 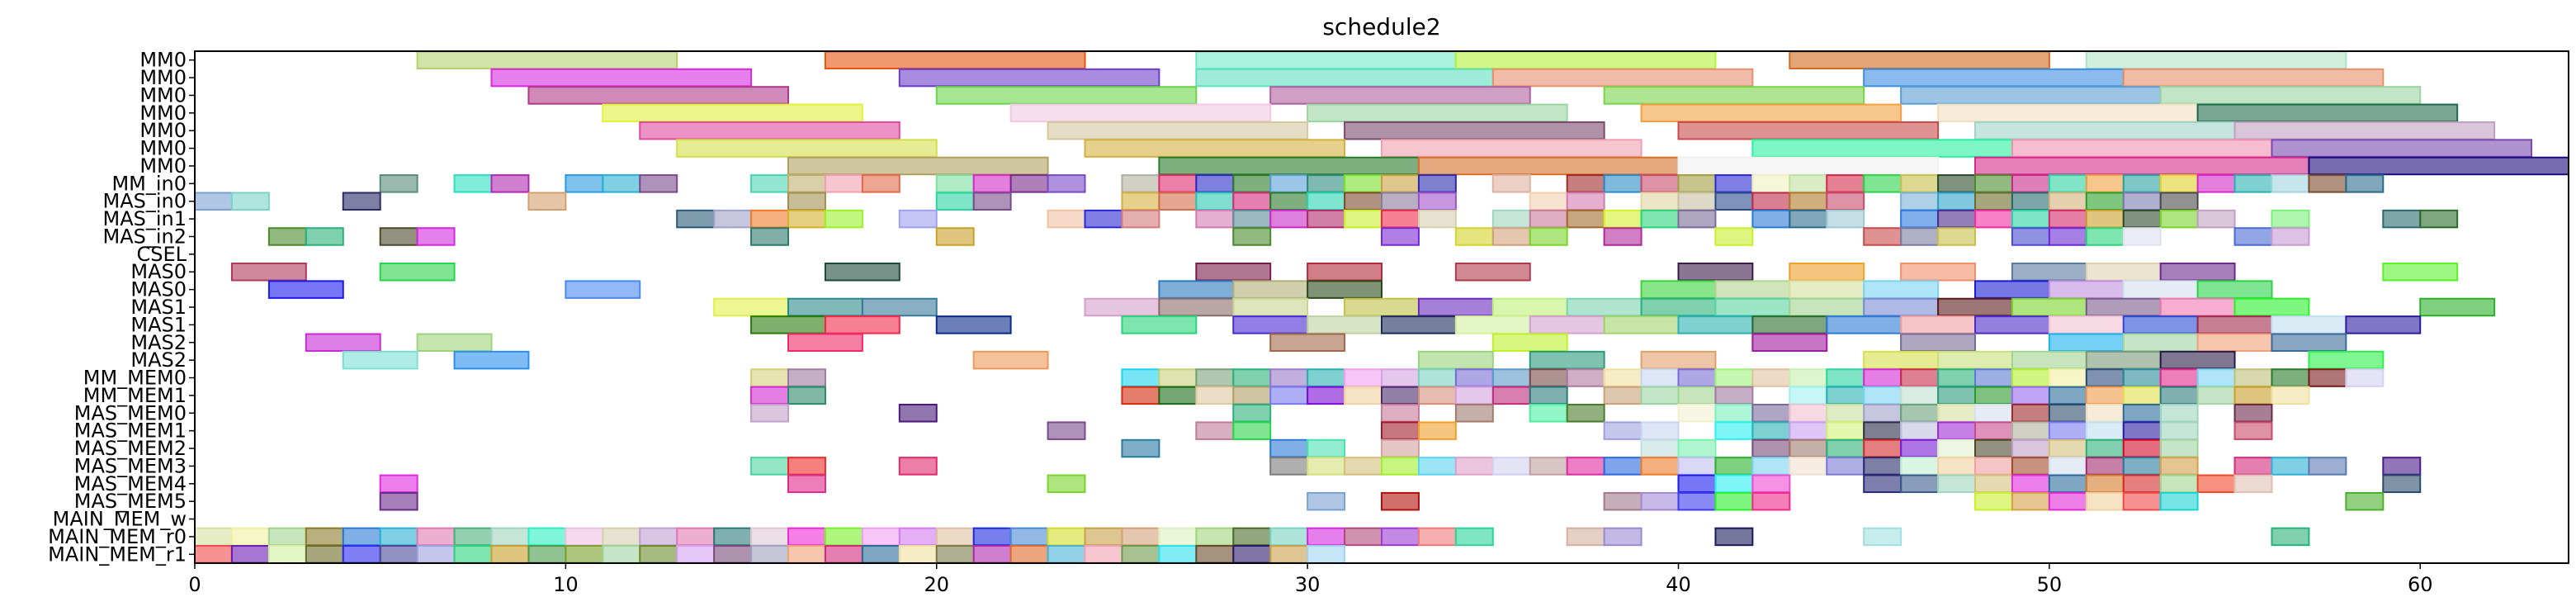 What do you see at coordinates (130, 501) in the screenshot?
I see `y-tick-label: MAS_MEM5` at bounding box center [130, 501].